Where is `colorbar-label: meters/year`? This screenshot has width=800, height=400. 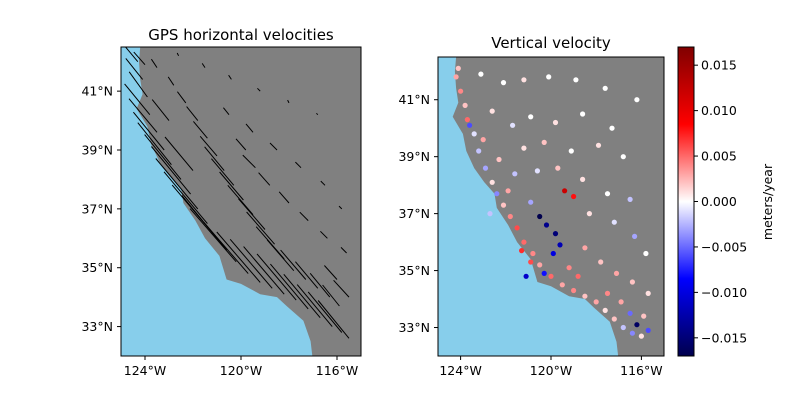
colorbar-label: meters/year is located at coordinates (767, 201).